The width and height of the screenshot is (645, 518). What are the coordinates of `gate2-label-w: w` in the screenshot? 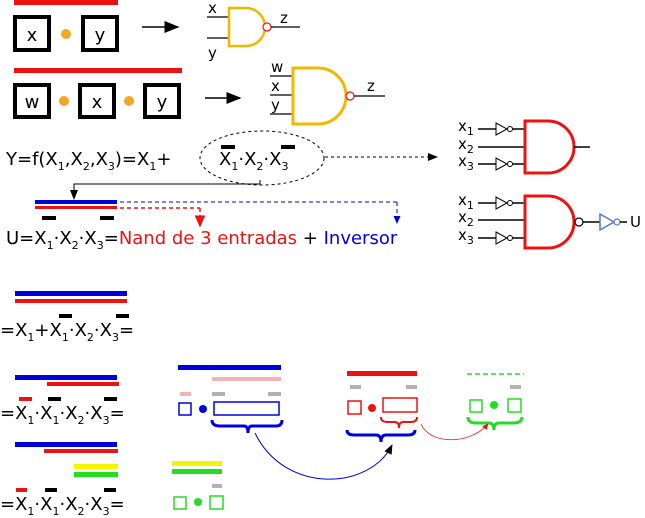 It's located at (277, 67).